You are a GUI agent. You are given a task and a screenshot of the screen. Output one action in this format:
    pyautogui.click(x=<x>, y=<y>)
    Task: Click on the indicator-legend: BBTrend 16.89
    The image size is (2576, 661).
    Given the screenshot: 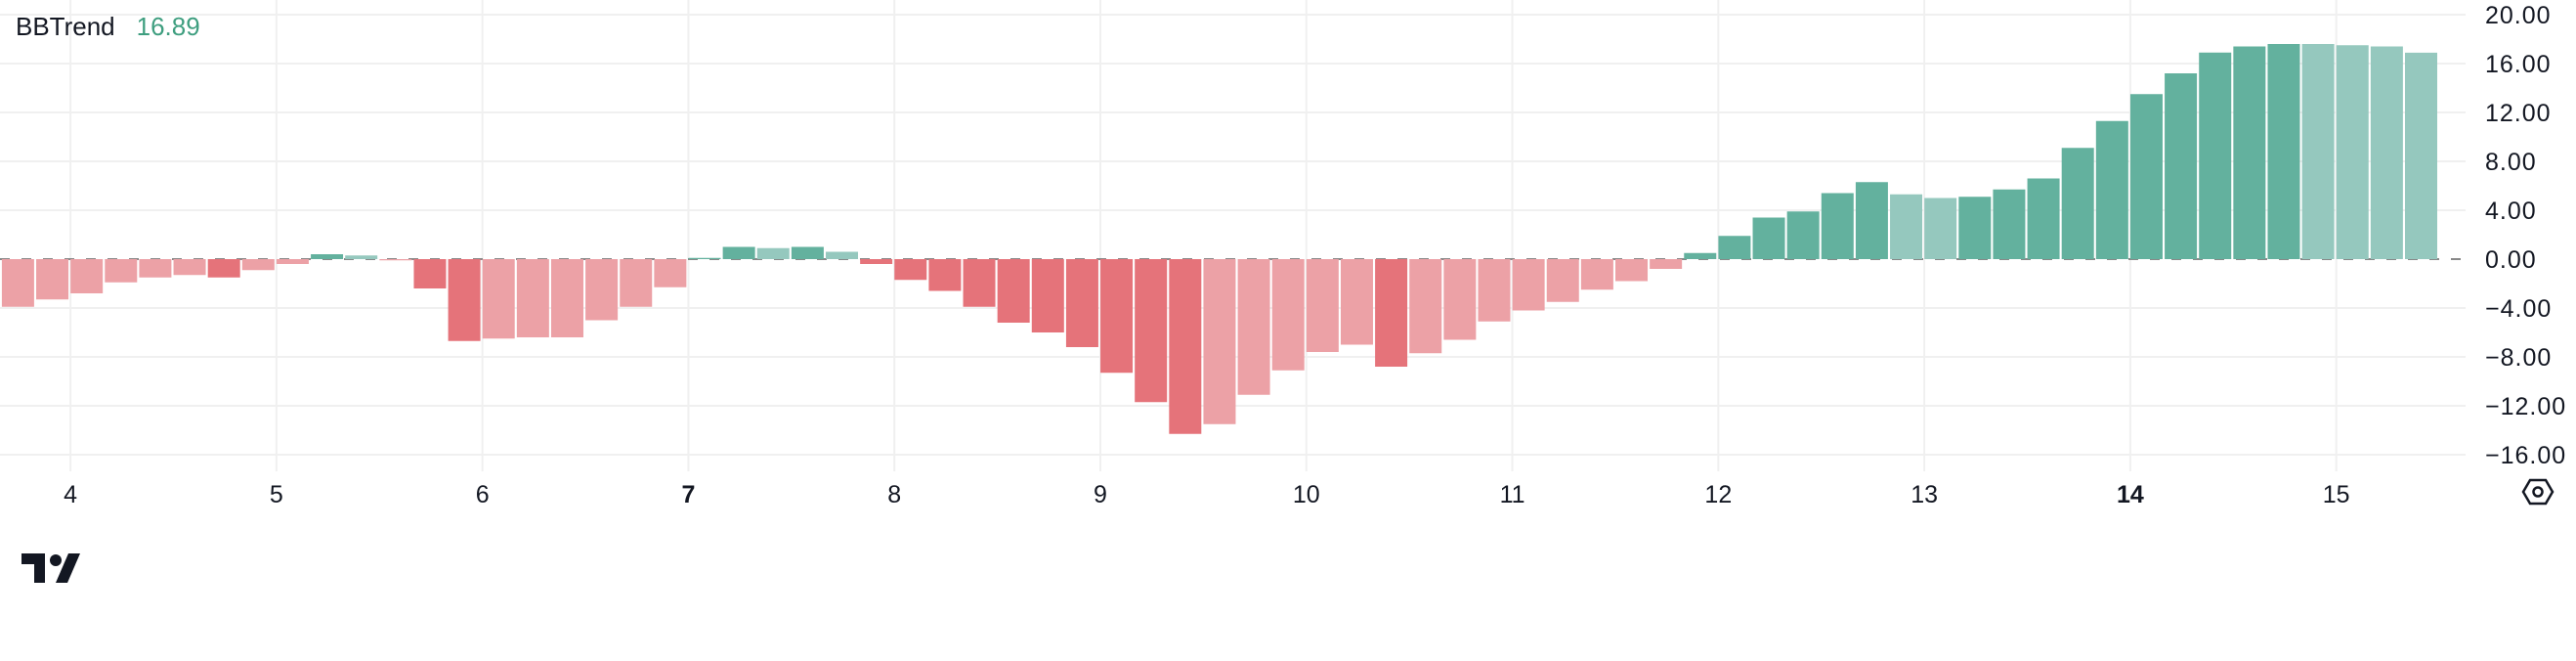 What is the action you would take?
    pyautogui.click(x=108, y=27)
    